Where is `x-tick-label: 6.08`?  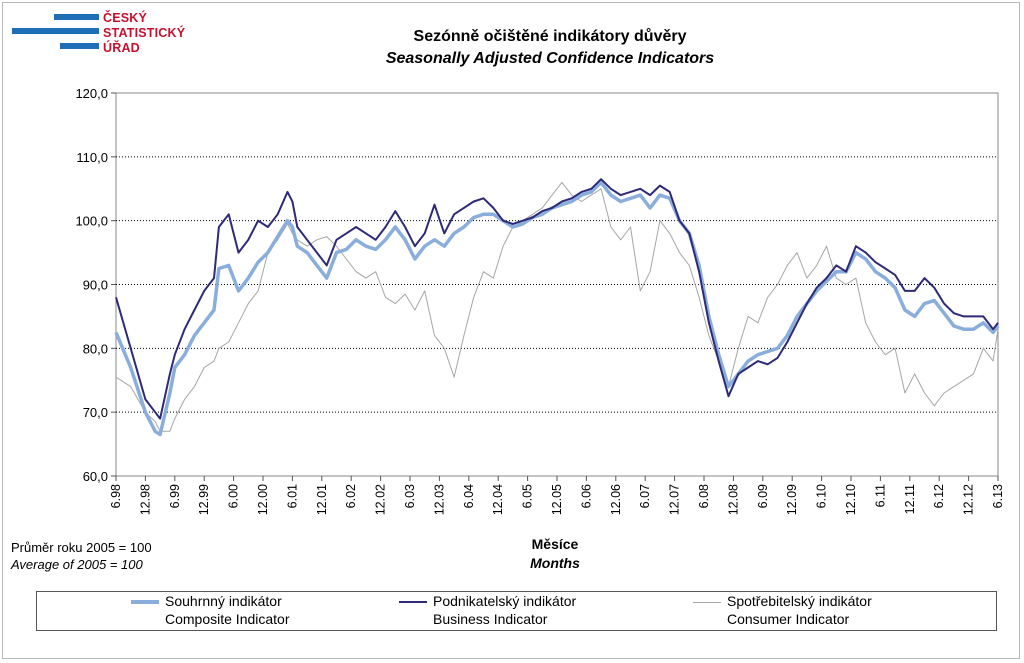
x-tick-label: 6.08 is located at coordinates (704, 496).